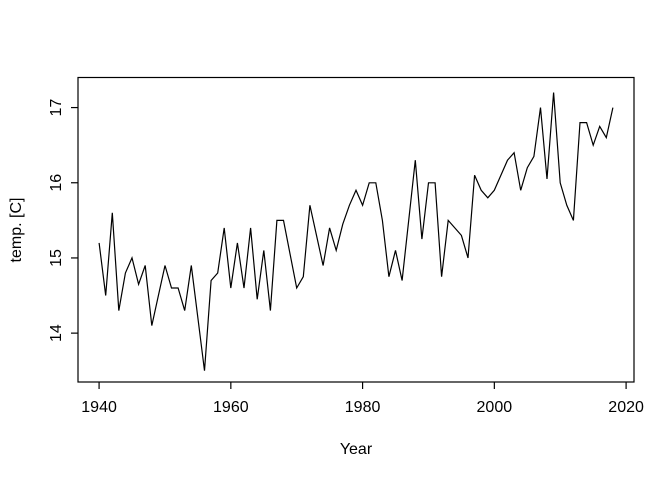 The height and width of the screenshot is (480, 672). I want to click on y-tick-label: 14, so click(56, 333).